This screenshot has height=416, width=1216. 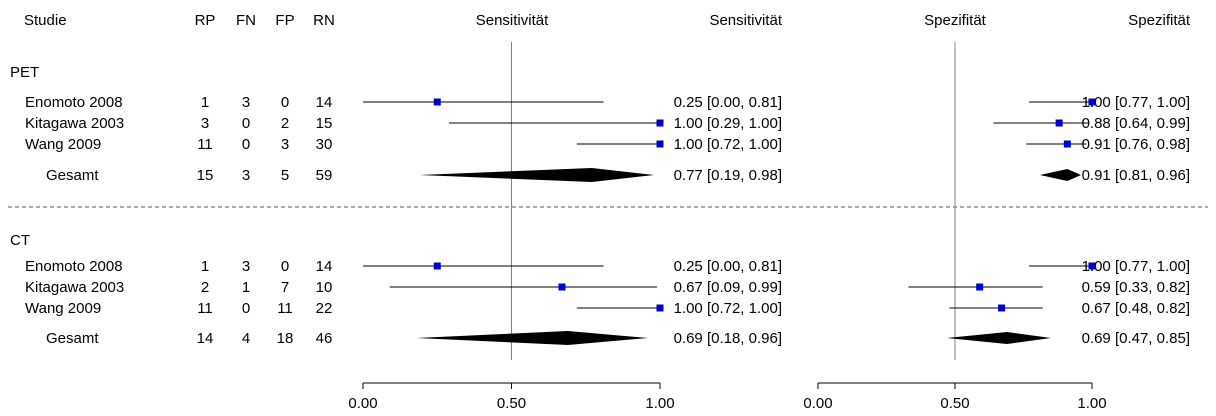 What do you see at coordinates (728, 123) in the screenshot?
I see `sensitivity-ci-text: 1.00 [0.29, 1.00]` at bounding box center [728, 123].